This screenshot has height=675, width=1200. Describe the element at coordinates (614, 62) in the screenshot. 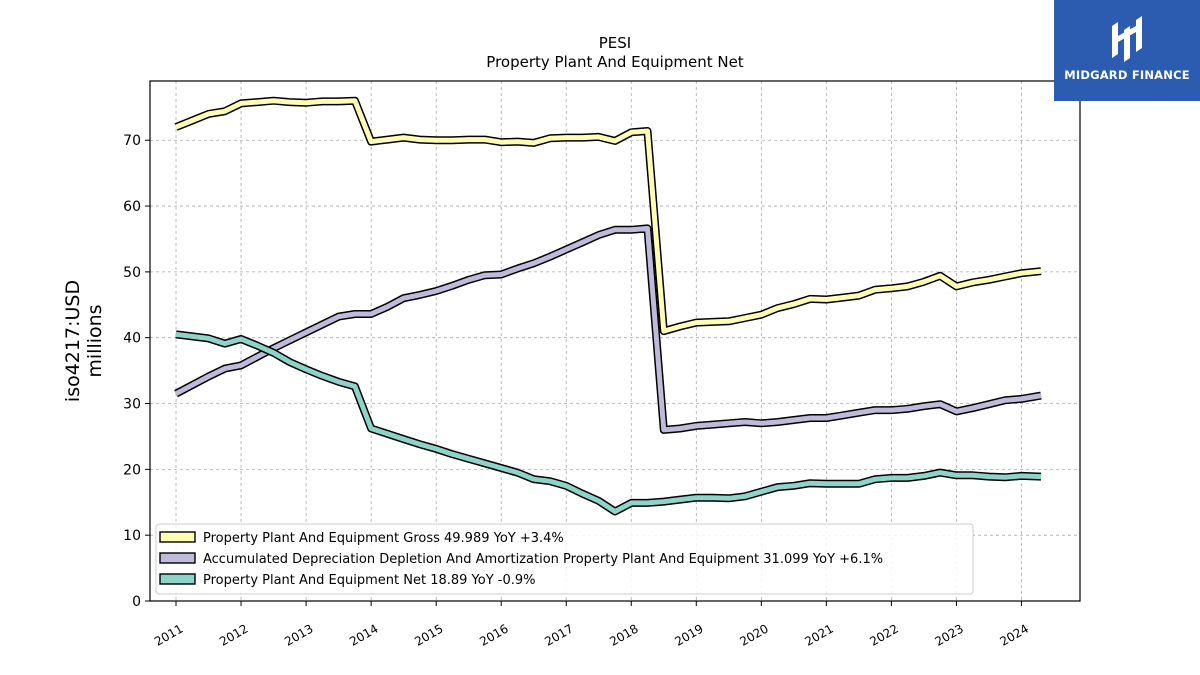

I see `chart-subtitle: Property Plant And Equipment Net` at that location.